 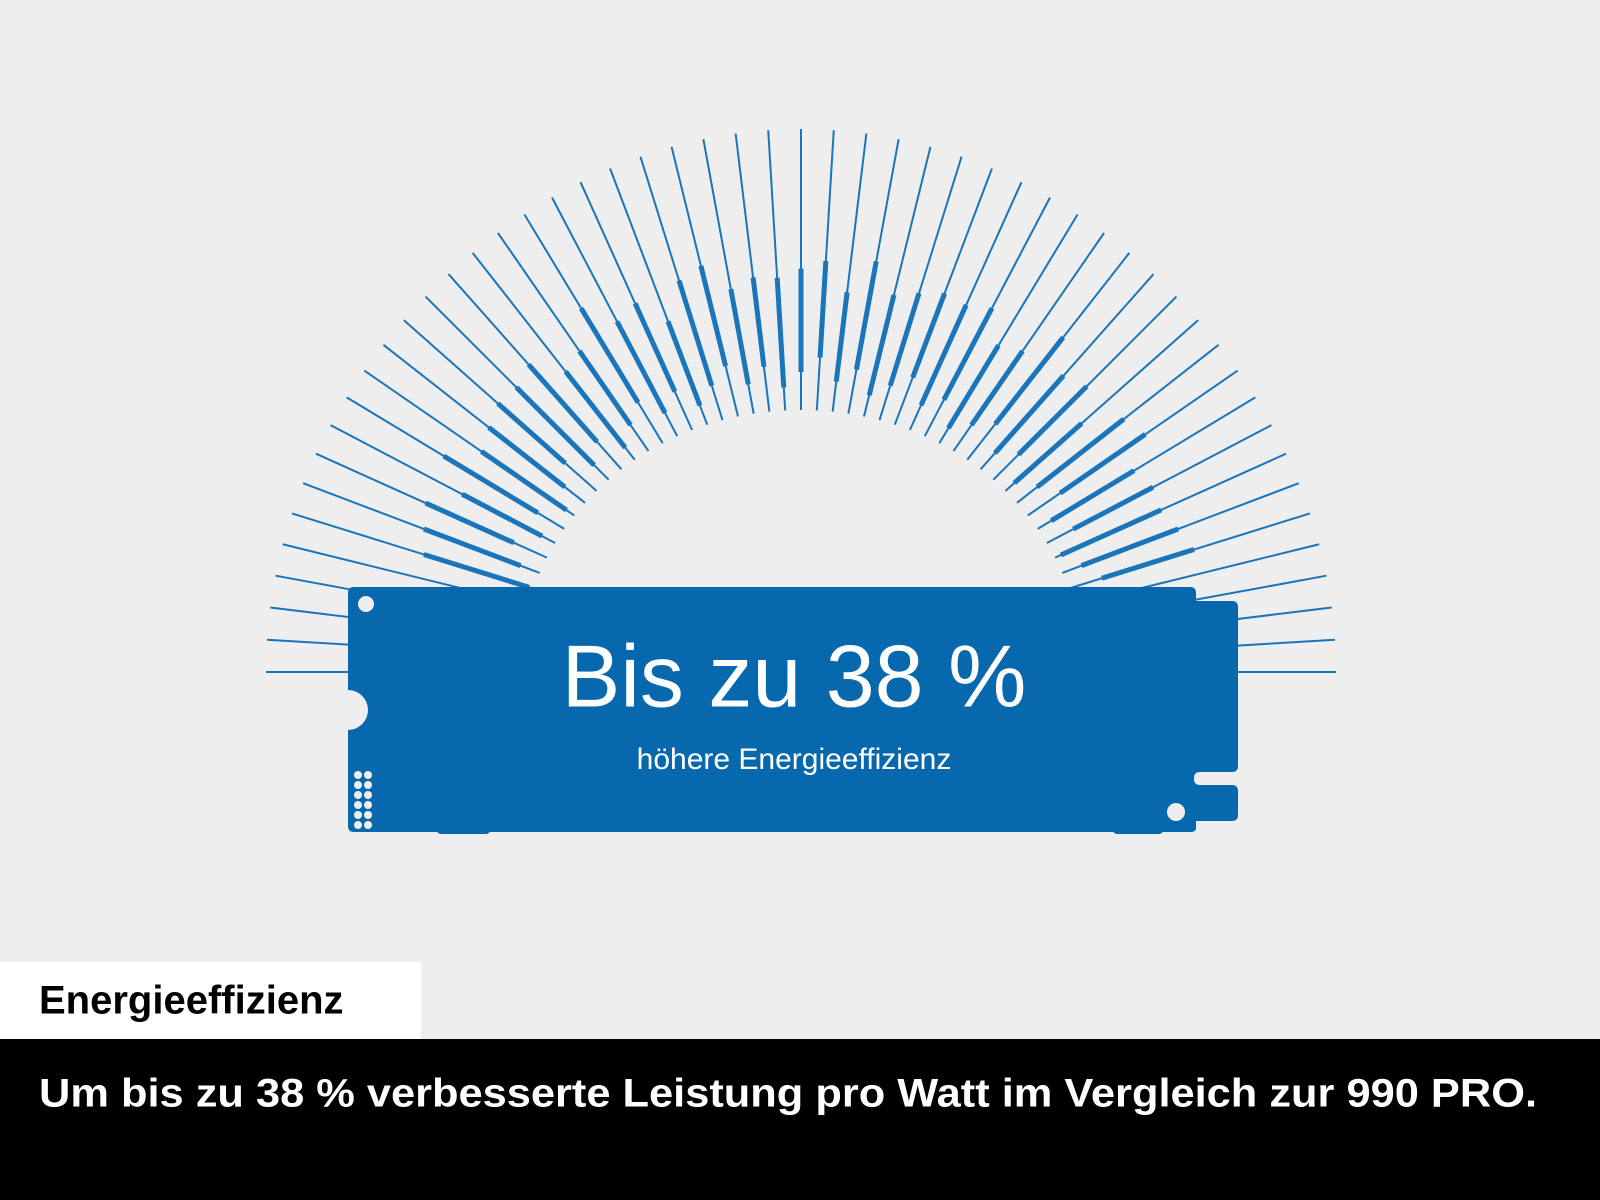 What do you see at coordinates (794, 759) in the screenshot?
I see `subline: höhere Energieeffizienz` at bounding box center [794, 759].